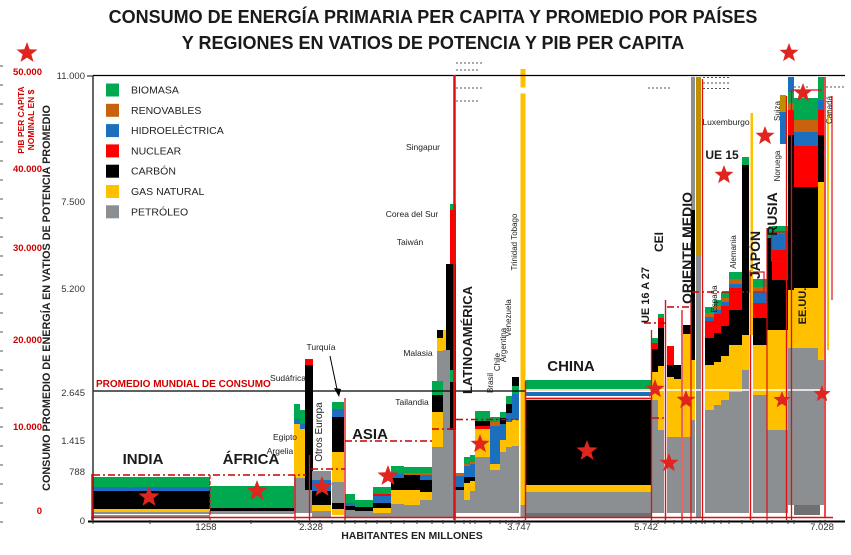 This screenshot has width=851, height=555. What do you see at coordinates (166, 111) in the screenshot?
I see `svg-text: RENOVABLES` at bounding box center [166, 111].